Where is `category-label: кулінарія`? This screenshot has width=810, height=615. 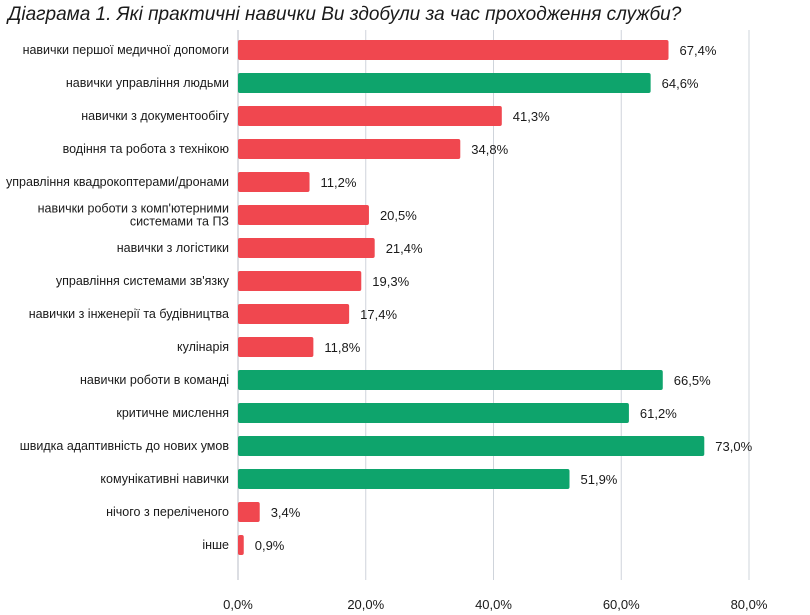 category-label: кулінарія is located at coordinates (203, 347).